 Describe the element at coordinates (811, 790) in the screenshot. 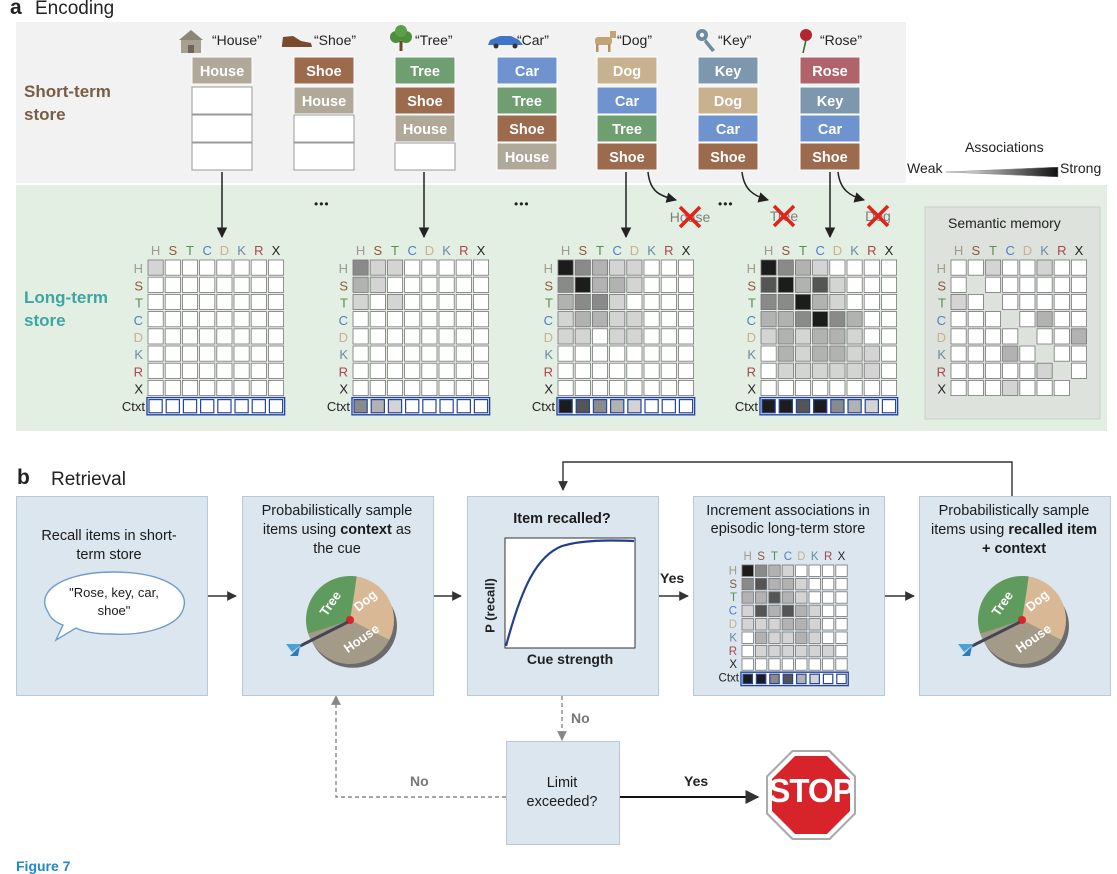

I see `stop-sign-text: STOP` at that location.